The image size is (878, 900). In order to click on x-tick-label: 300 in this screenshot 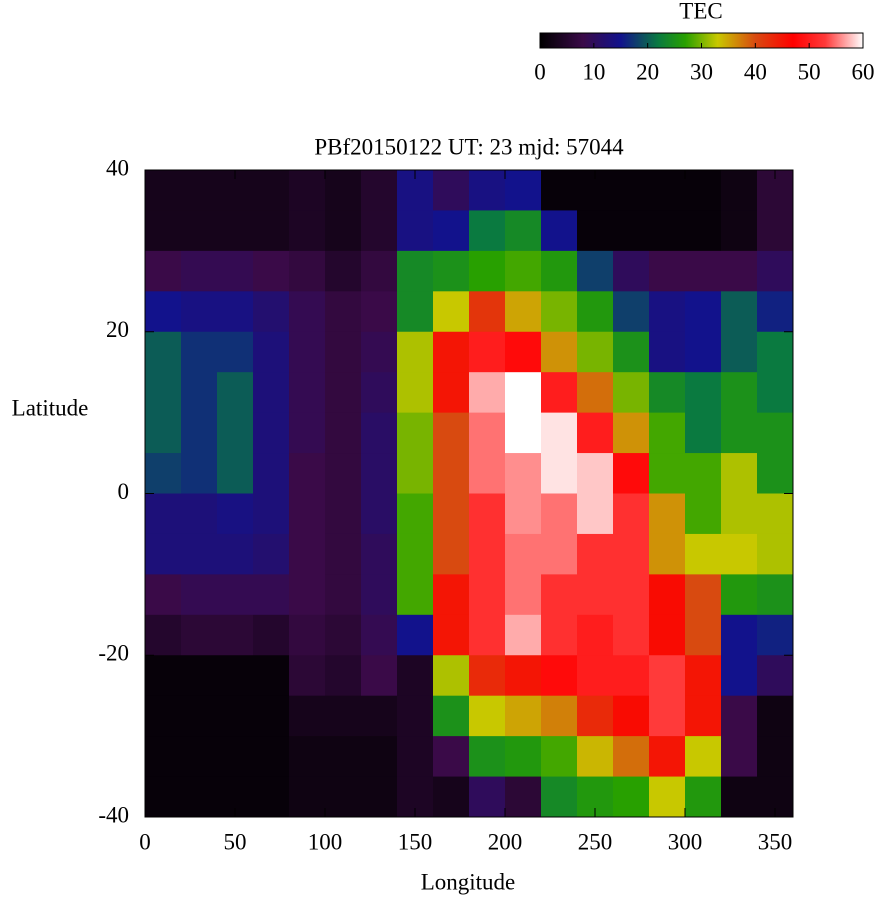, I will do `click(685, 841)`.